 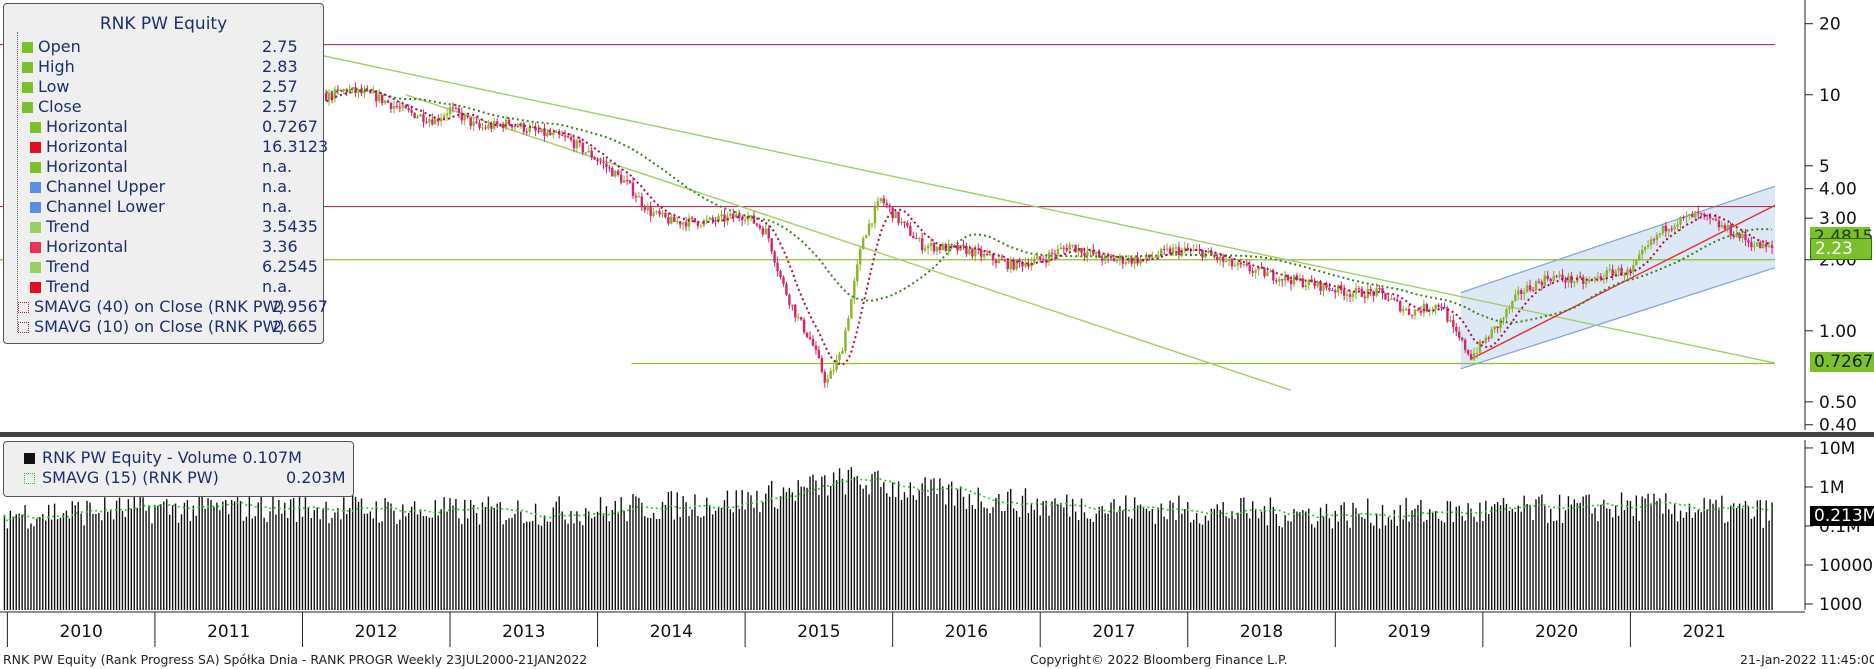 What do you see at coordinates (280, 66) in the screenshot?
I see `legend-value: 2.83` at bounding box center [280, 66].